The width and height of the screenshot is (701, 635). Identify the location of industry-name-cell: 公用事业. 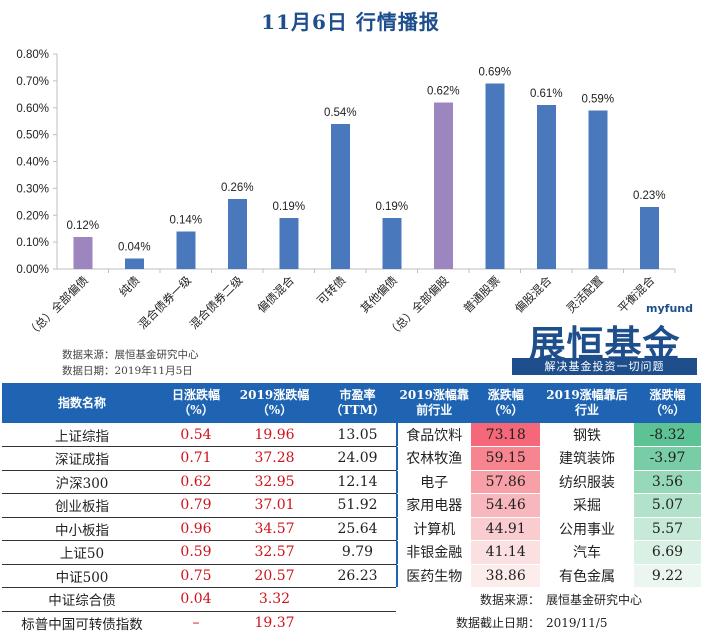
(587, 529).